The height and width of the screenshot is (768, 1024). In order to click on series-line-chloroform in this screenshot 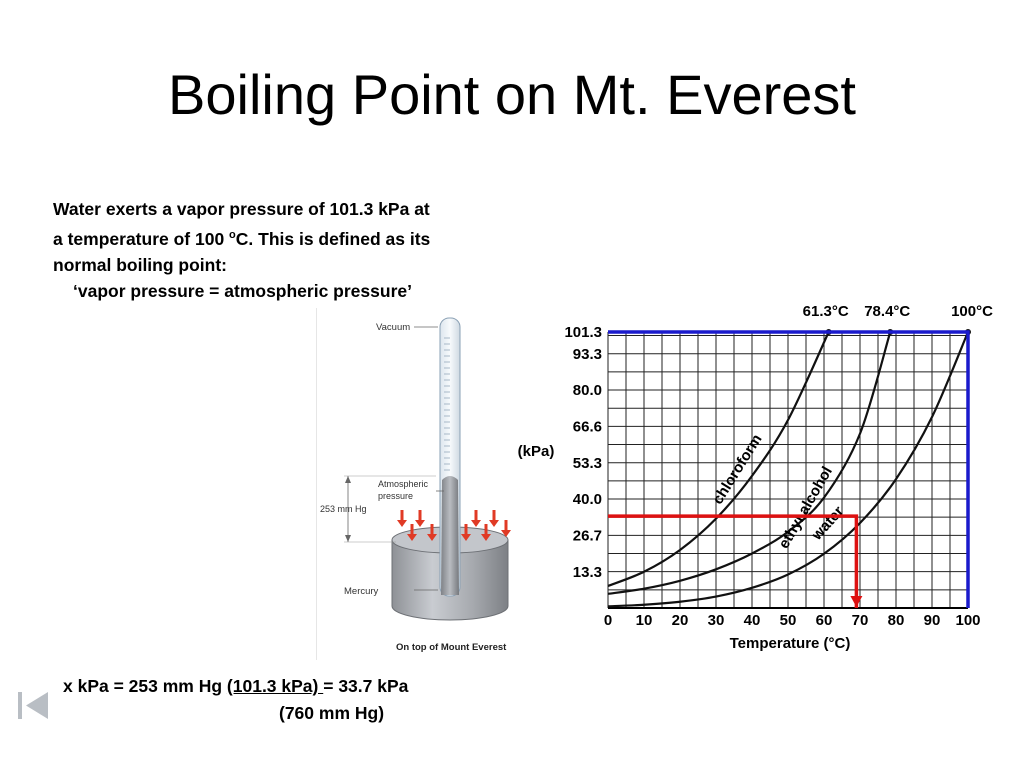, I will do `click(718, 459)`.